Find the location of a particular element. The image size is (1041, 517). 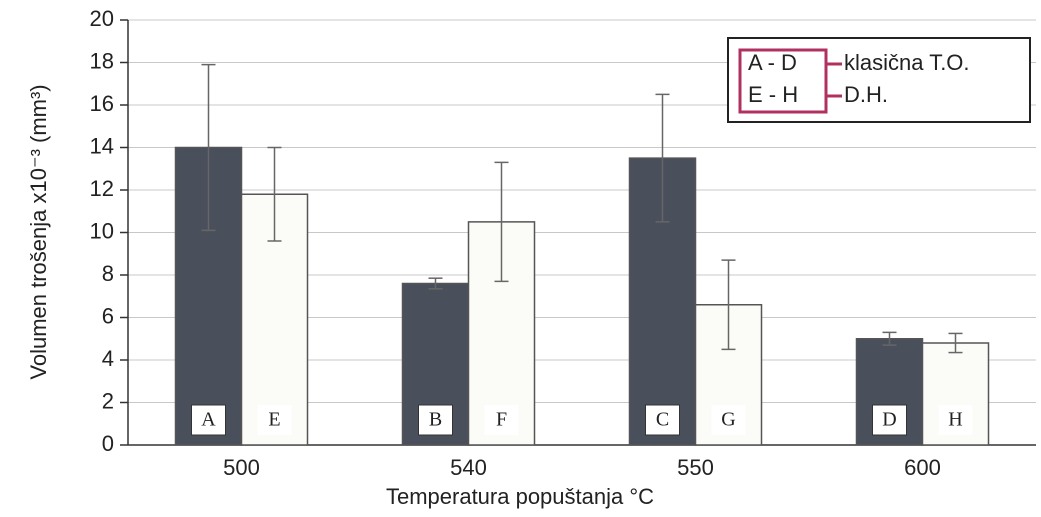

legend-bracket is located at coordinates (783, 81).